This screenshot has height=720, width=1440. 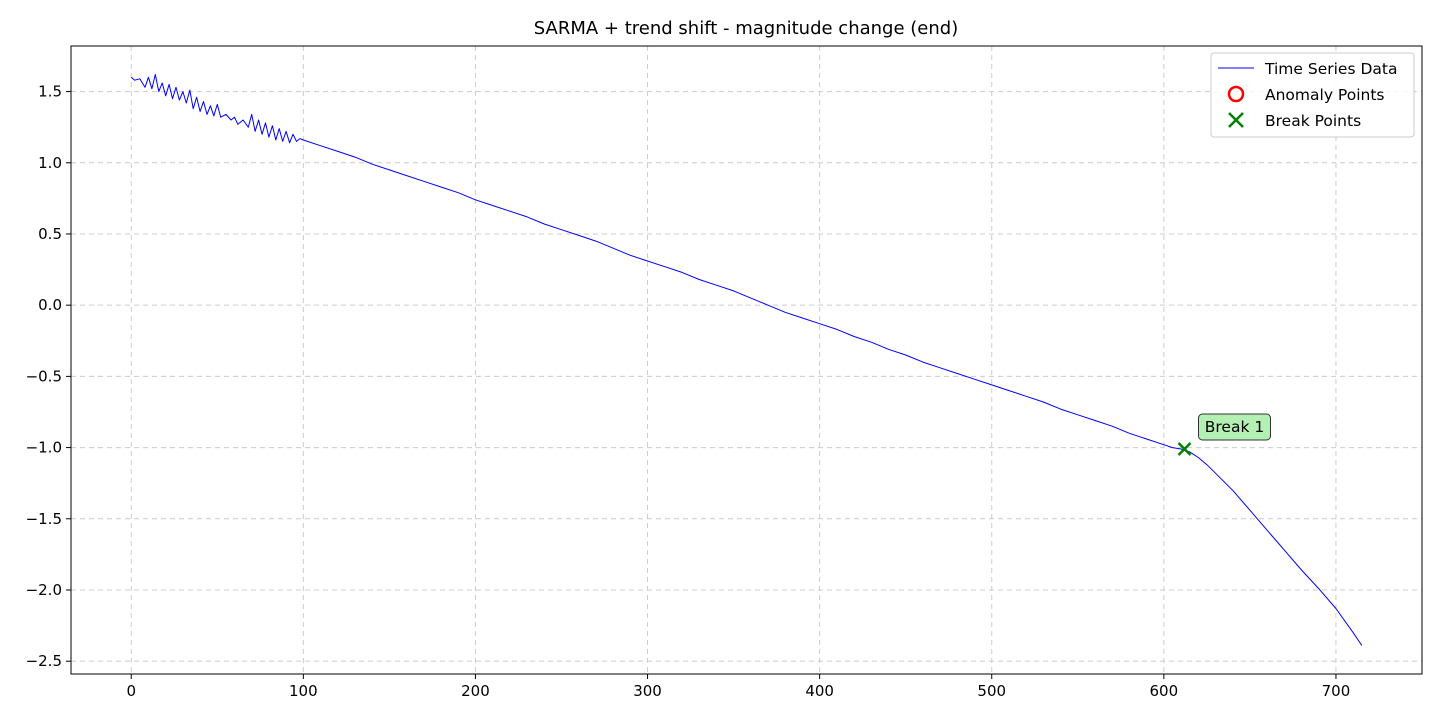 I want to click on y-tick-label: −0.5, so click(x=44, y=376).